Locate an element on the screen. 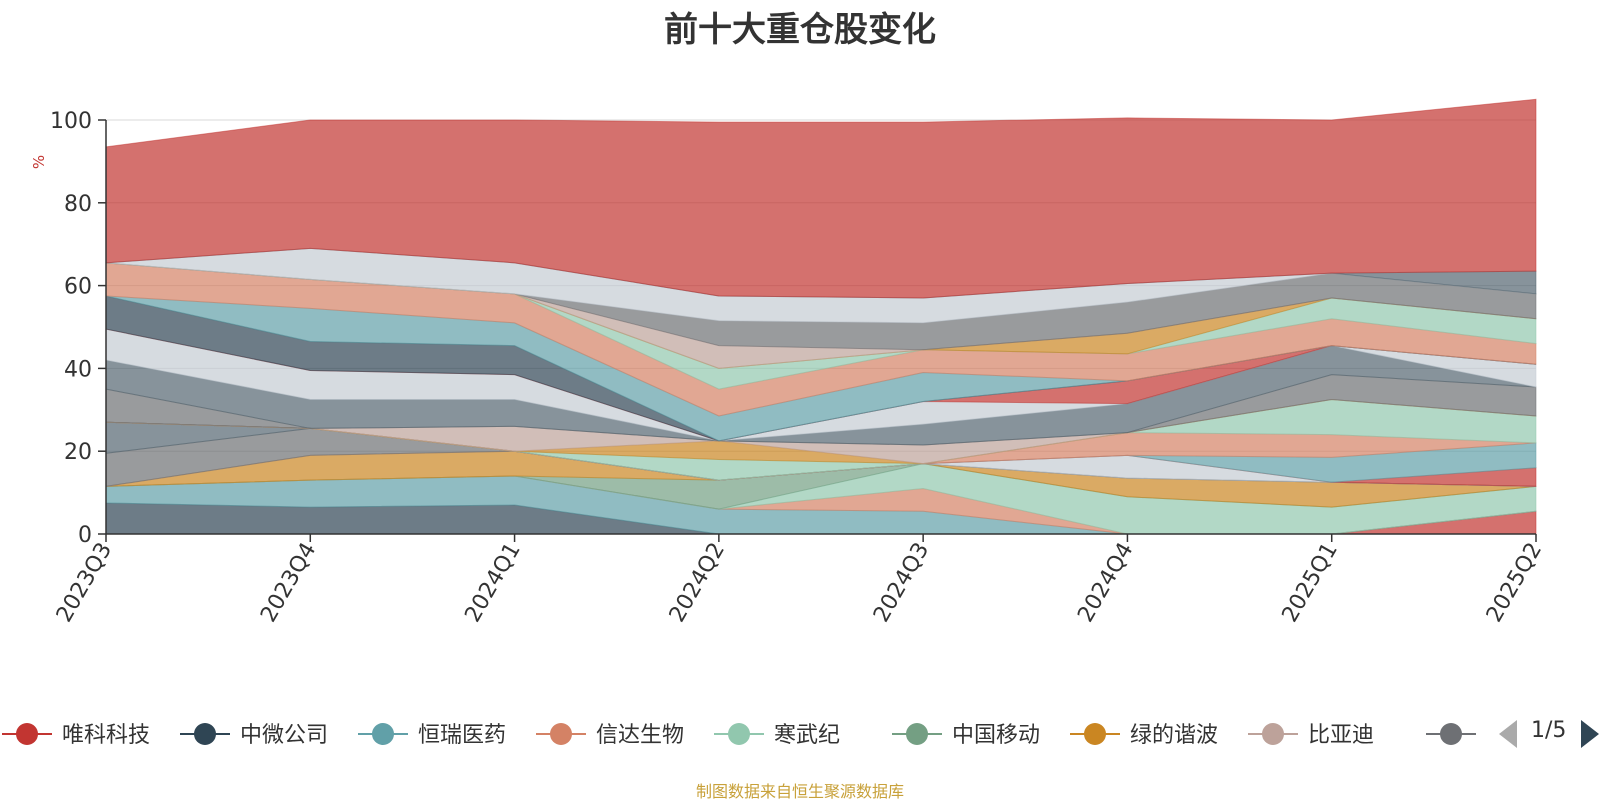  x-tick-label: 2024Q4 is located at coordinates (1105, 583).